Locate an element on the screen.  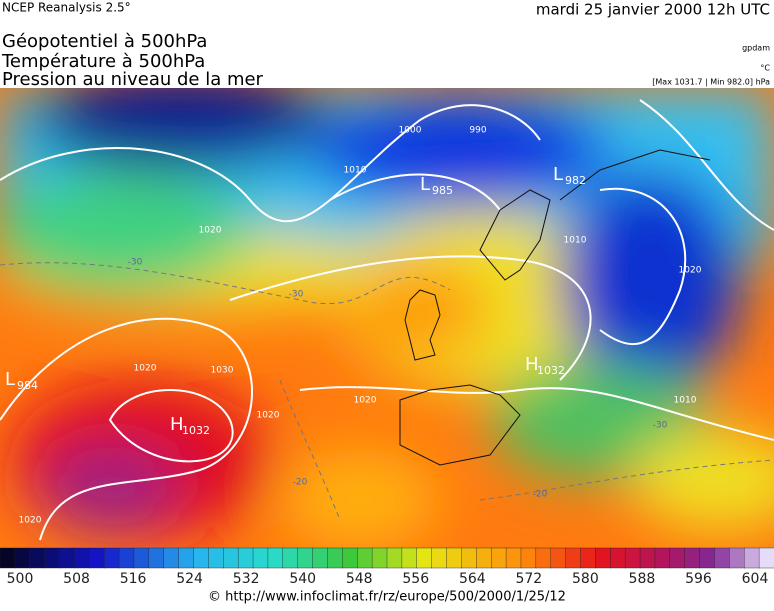
title-2: Température à 500hPa is located at coordinates (103, 61).